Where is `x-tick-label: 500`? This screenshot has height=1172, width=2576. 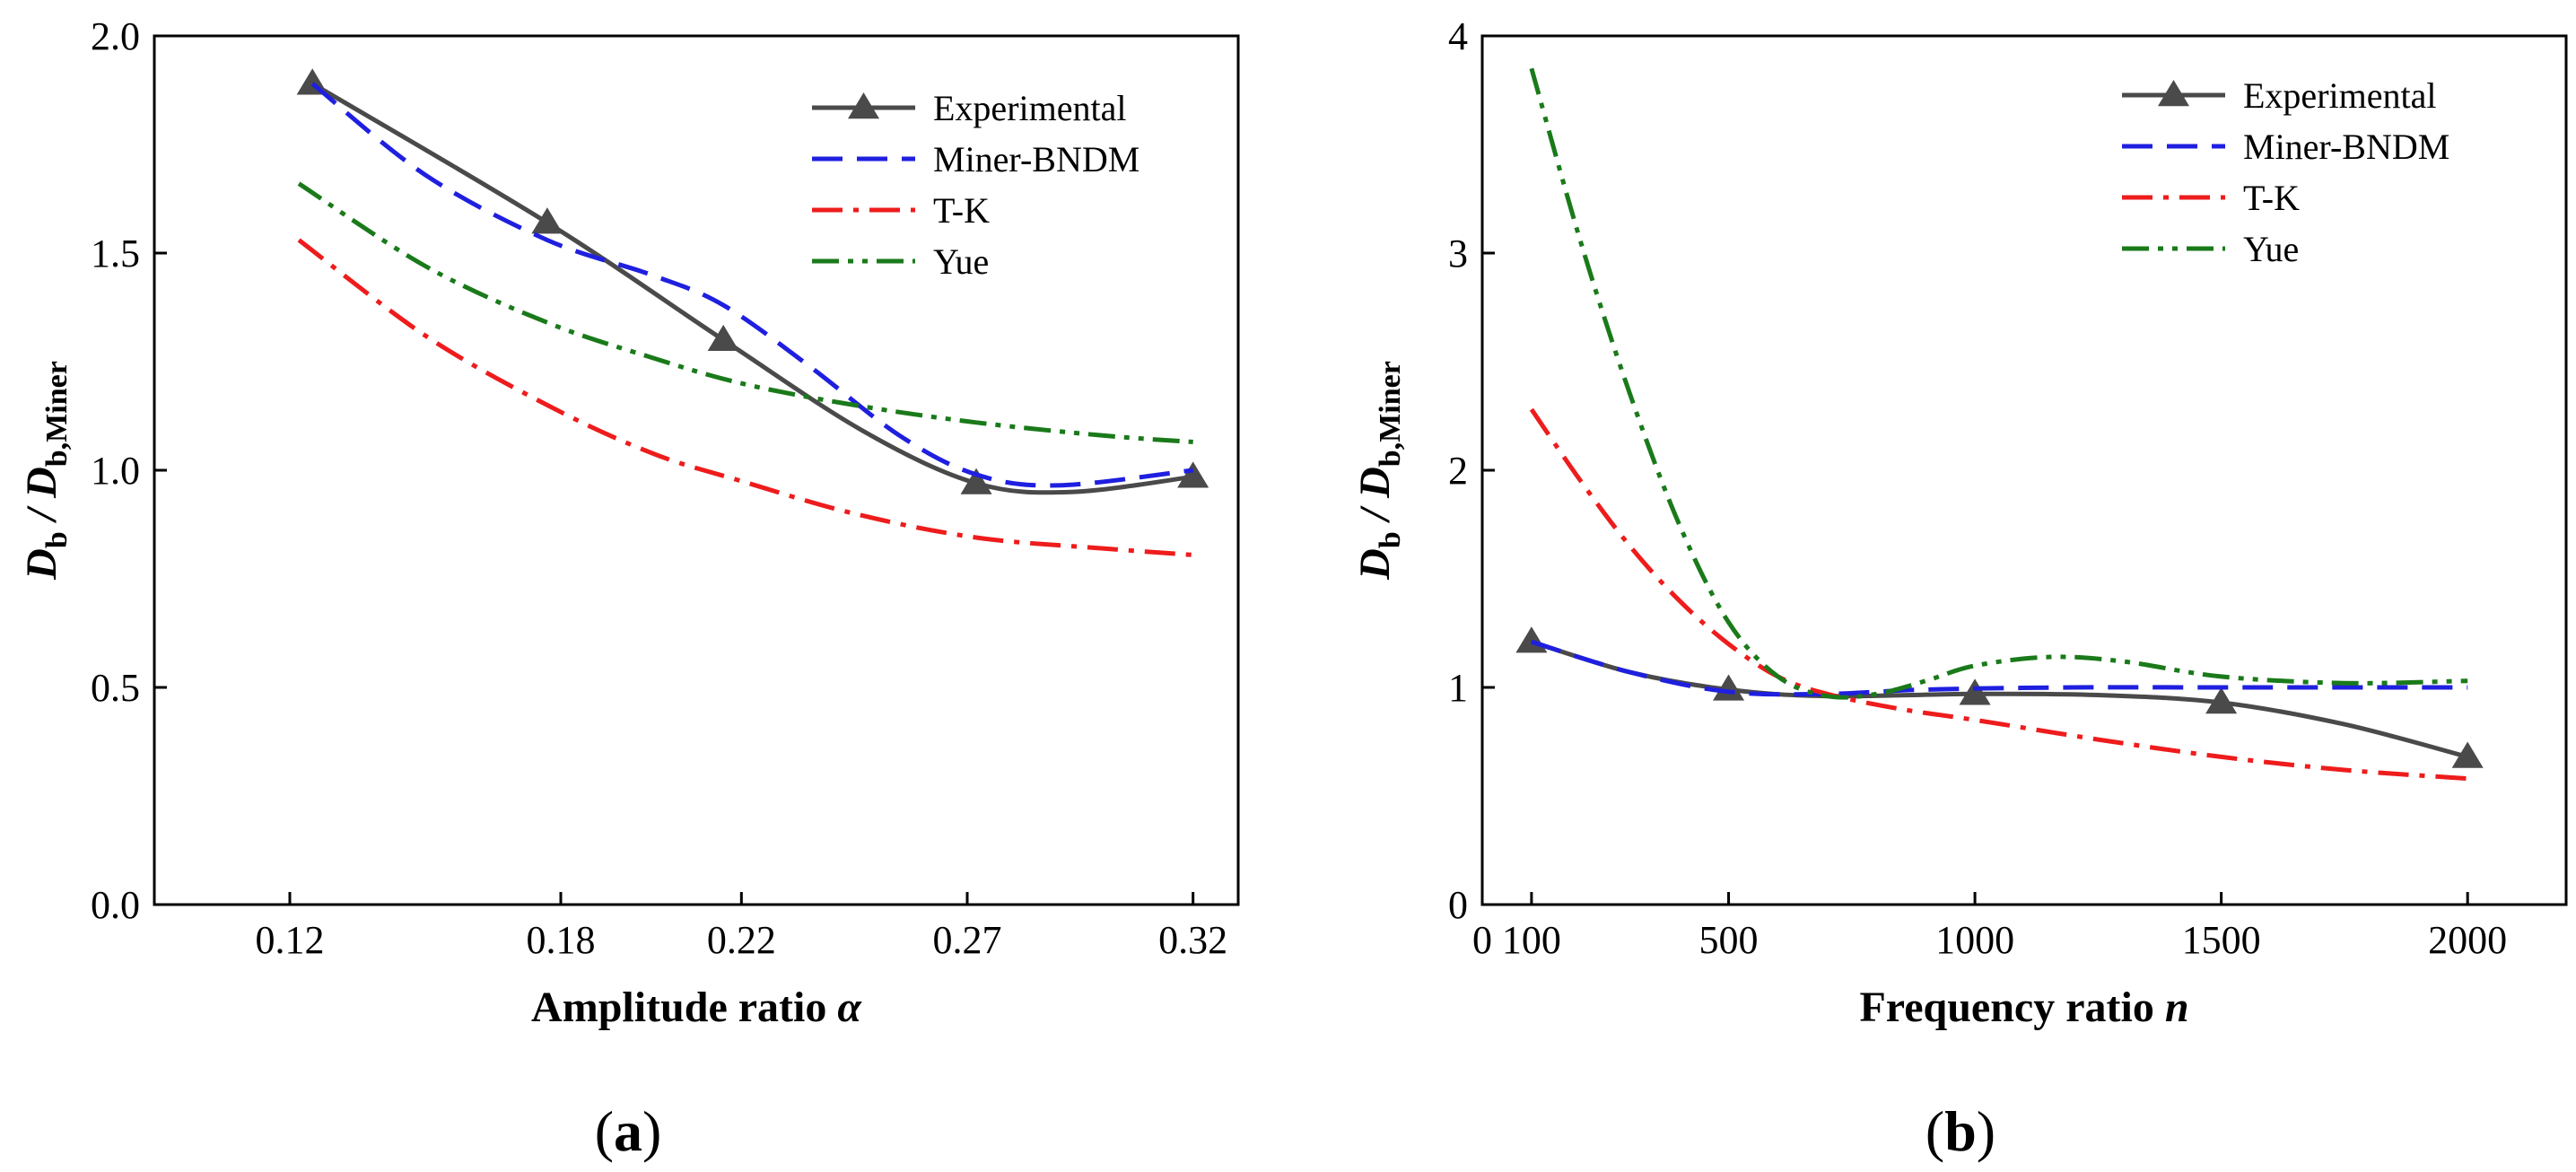
x-tick-label: 500 is located at coordinates (1729, 940).